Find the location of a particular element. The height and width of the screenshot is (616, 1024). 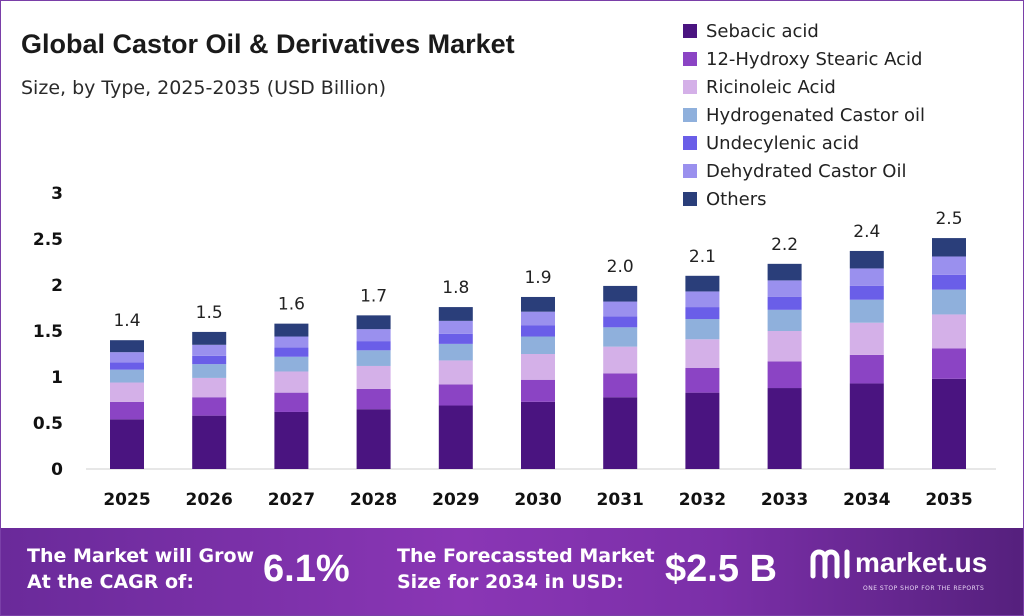

bar-total-label: 1.9 is located at coordinates (537, 278).